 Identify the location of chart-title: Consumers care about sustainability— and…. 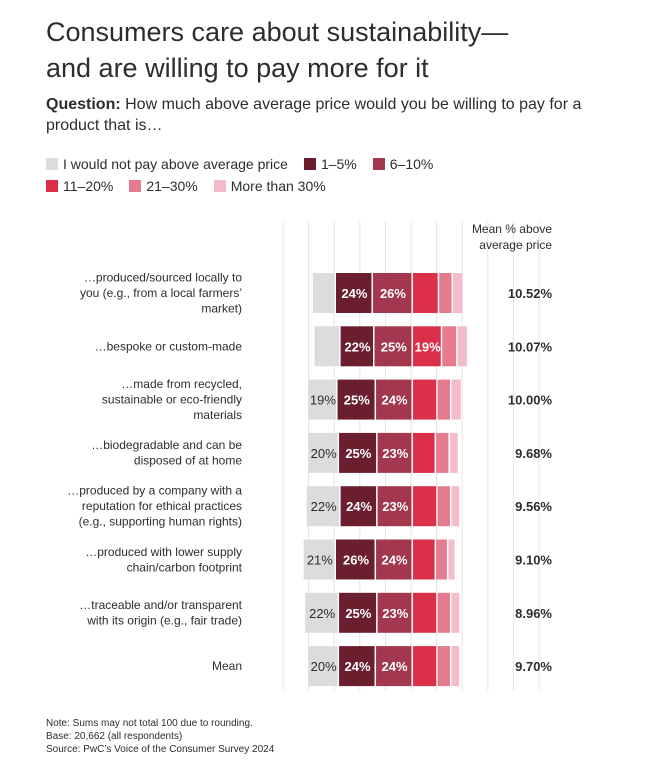
(336, 50).